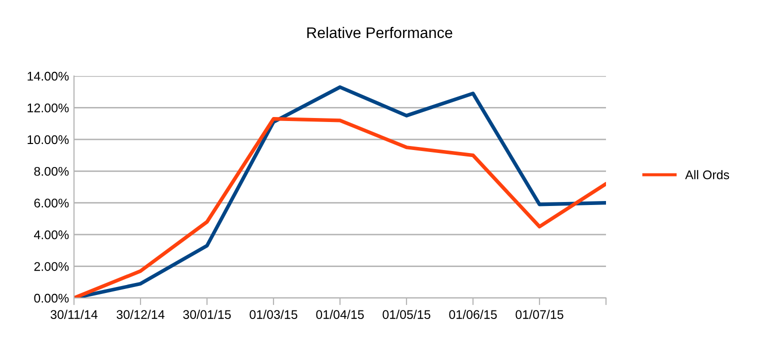 This screenshot has width=759, height=347. What do you see at coordinates (48, 139) in the screenshot?
I see `y-tick-label: 10.00%` at bounding box center [48, 139].